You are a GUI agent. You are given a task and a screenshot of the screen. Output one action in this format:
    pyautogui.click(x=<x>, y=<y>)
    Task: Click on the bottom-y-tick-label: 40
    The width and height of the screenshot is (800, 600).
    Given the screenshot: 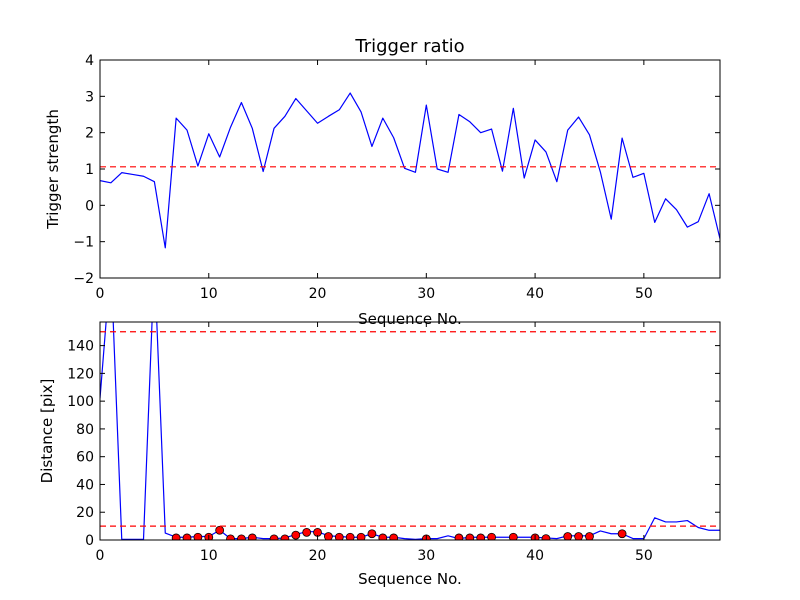 What is the action you would take?
    pyautogui.click(x=85, y=485)
    